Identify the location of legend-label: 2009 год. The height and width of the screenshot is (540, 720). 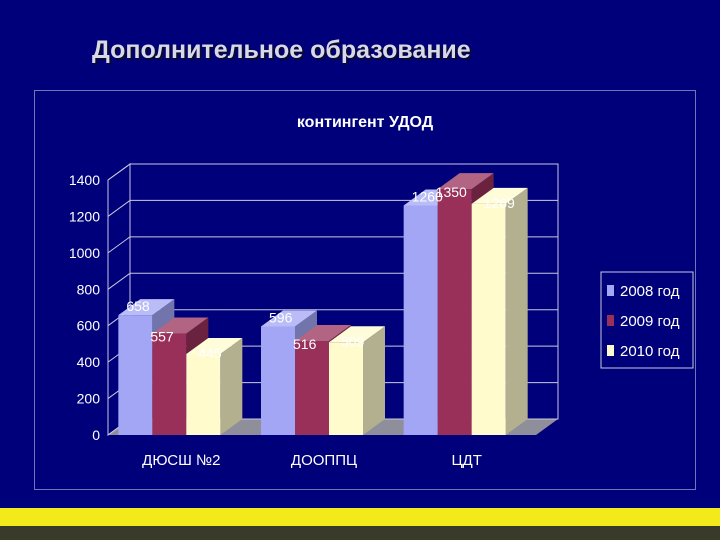
(650, 321).